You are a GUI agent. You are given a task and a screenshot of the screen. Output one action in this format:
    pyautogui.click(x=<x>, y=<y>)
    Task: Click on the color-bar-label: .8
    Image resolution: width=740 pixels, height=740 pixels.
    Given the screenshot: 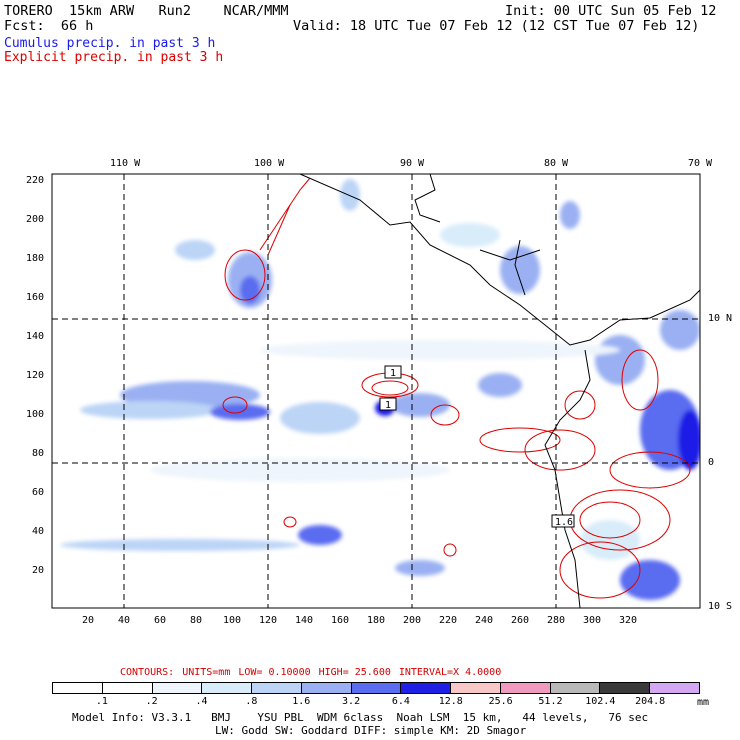 What is the action you would take?
    pyautogui.click(x=251, y=701)
    